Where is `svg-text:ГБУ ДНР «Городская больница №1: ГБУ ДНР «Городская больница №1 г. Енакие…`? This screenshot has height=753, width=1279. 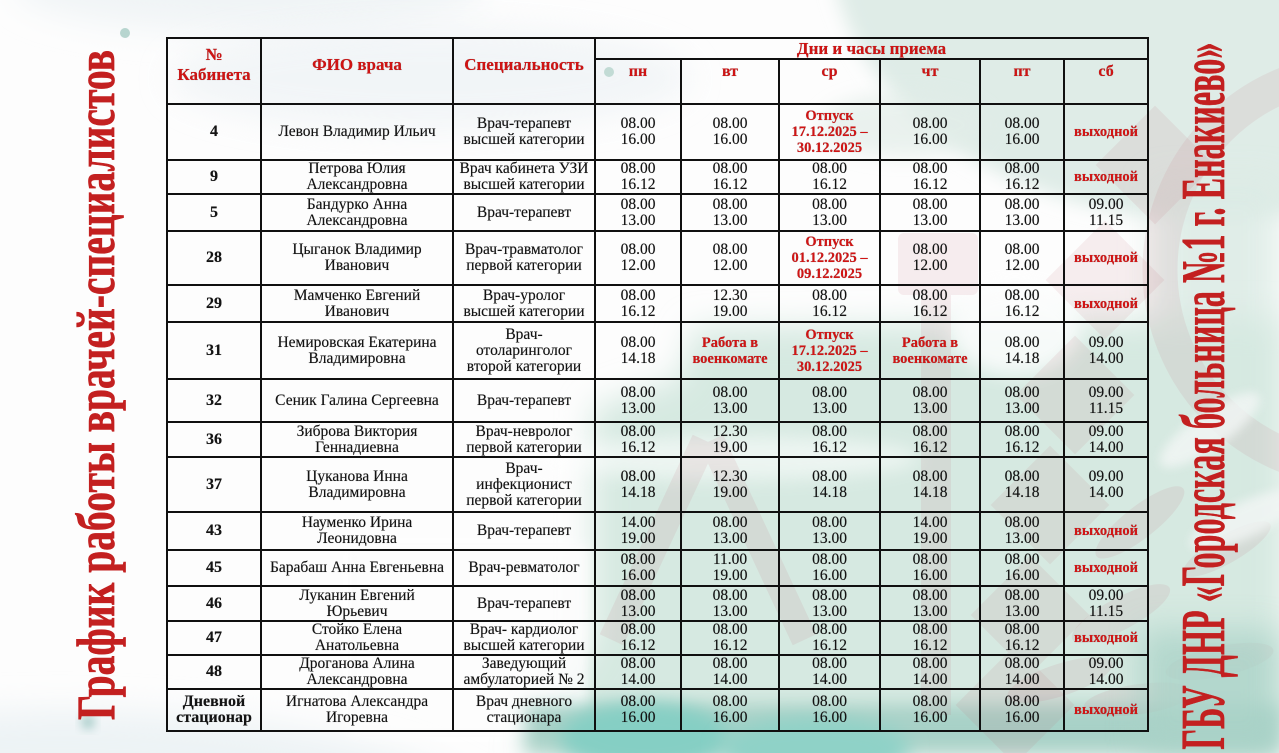
svg-text:ГБУ ДНР «Городская больница №1: ГБУ ДНР «Городская больница №1 г. Енакие… is located at coordinates (1204, 396).